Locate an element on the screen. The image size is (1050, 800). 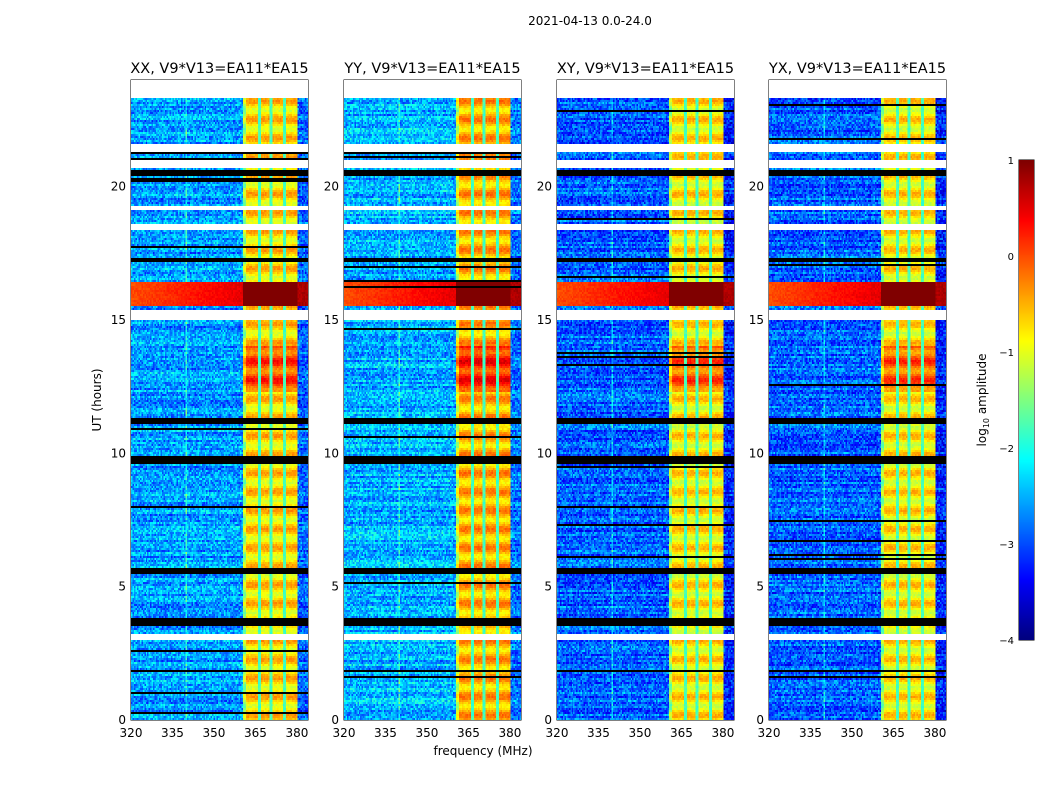
y-axis-label: UT (hours) is located at coordinates (97, 399).